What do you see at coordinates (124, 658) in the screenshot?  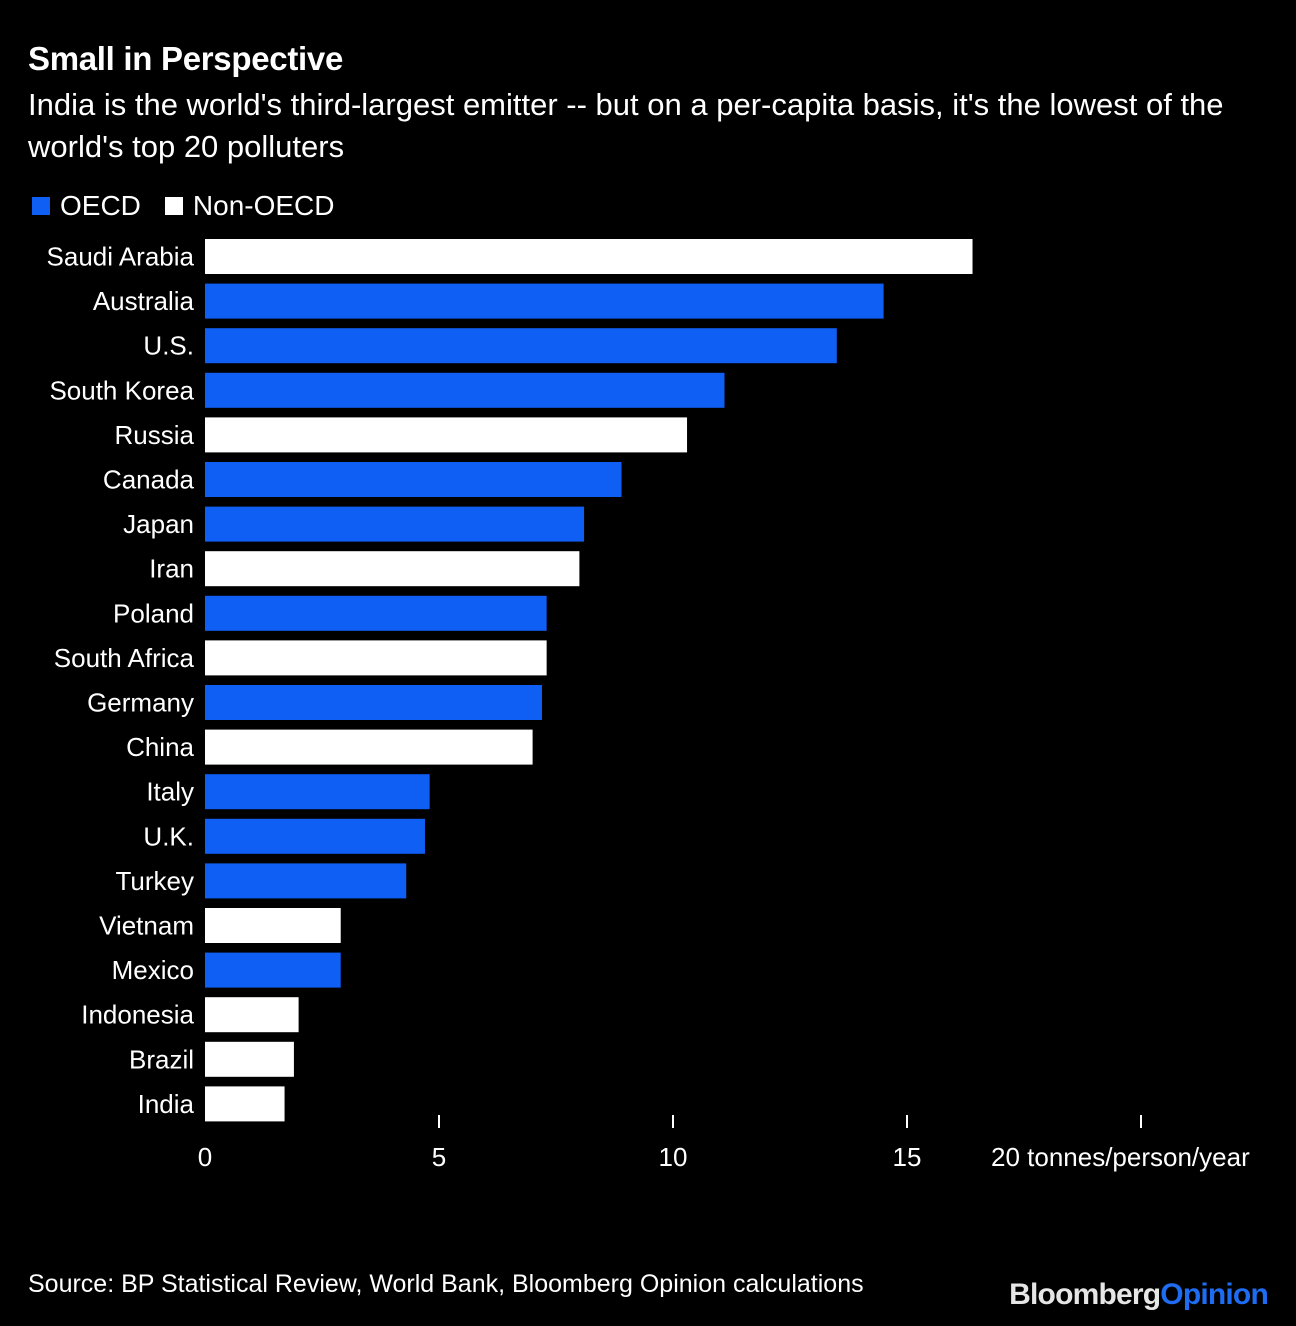 I see `category-label: South Africa` at bounding box center [124, 658].